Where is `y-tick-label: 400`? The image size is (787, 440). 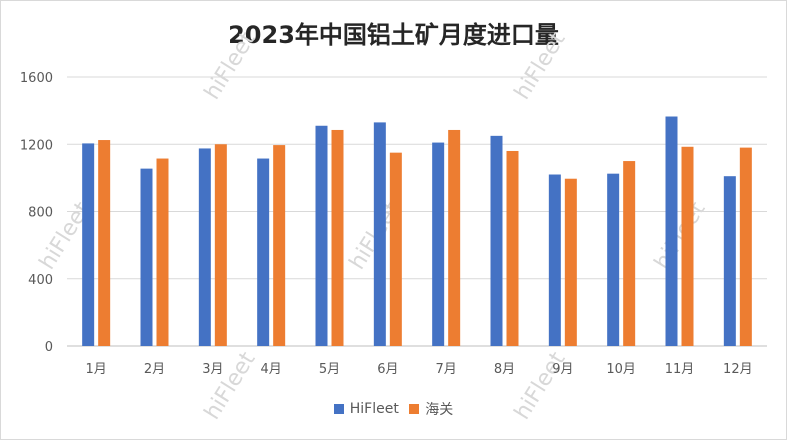
y-tick-label: 400 is located at coordinates (40, 280).